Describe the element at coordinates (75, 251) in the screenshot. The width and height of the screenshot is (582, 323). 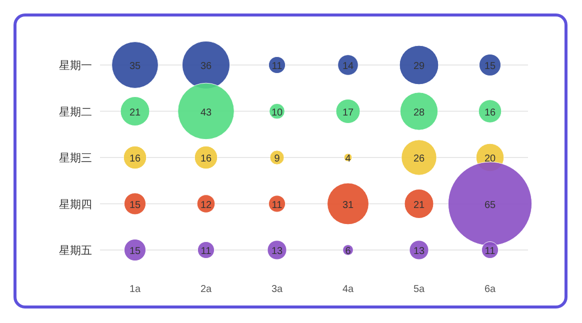
I see `y-tick-label: 星期五` at that location.